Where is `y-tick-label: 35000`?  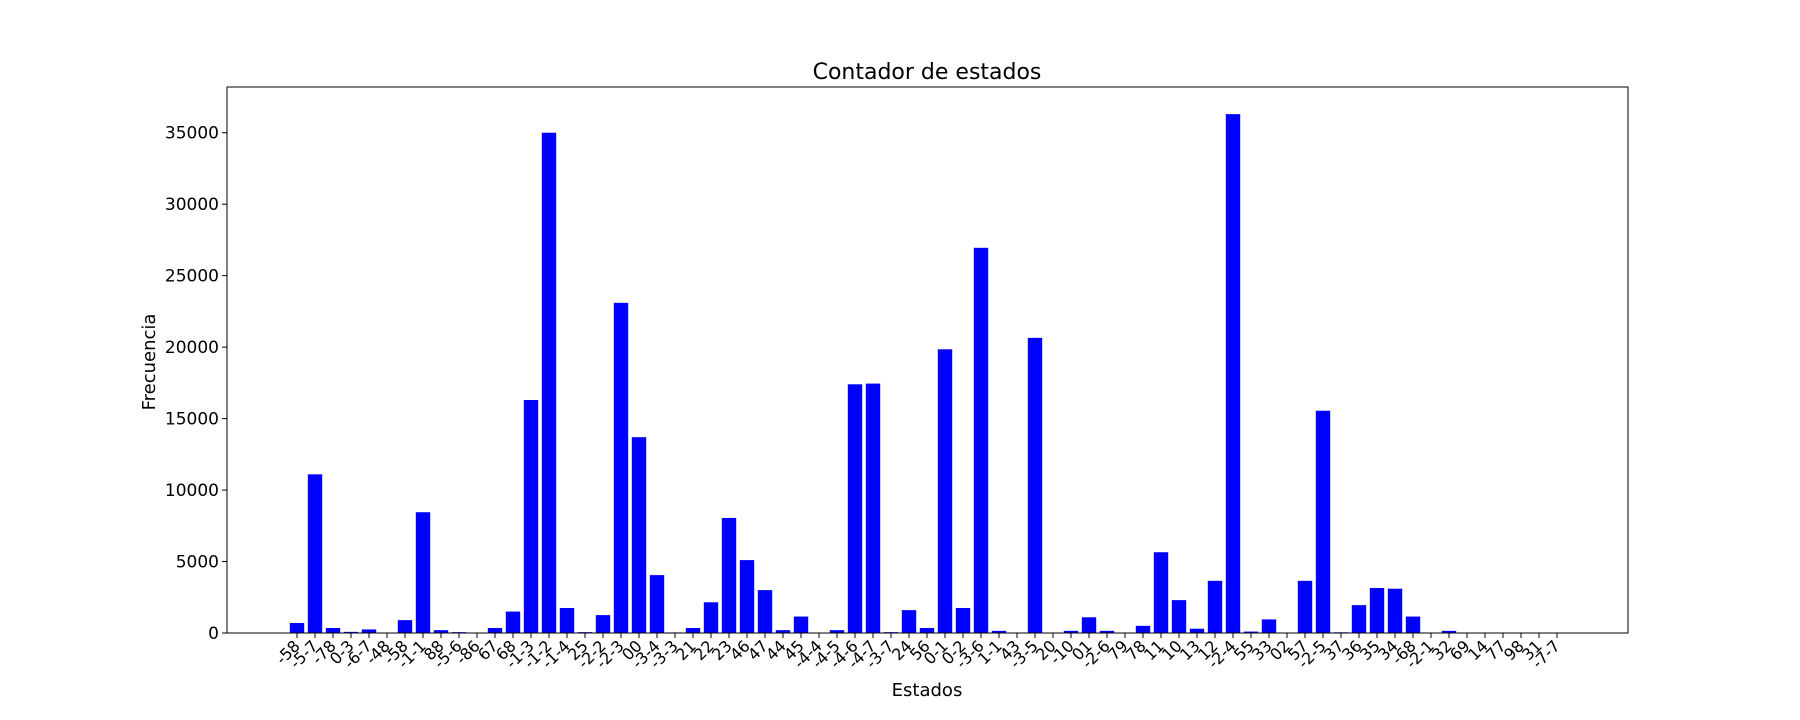 y-tick-label: 35000 is located at coordinates (192, 134).